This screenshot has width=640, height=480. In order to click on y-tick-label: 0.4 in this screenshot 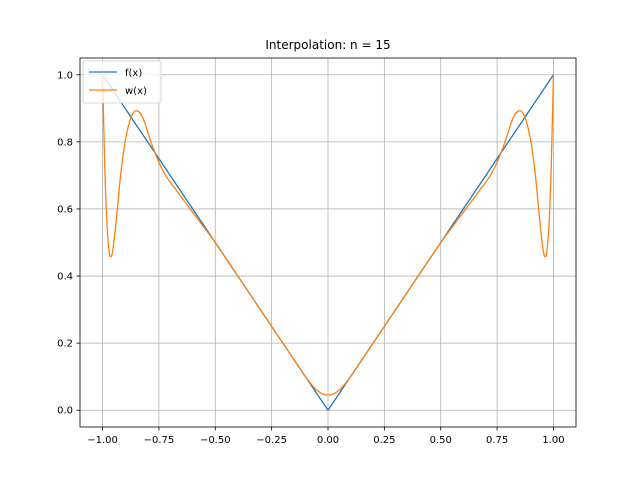, I will do `click(65, 277)`.